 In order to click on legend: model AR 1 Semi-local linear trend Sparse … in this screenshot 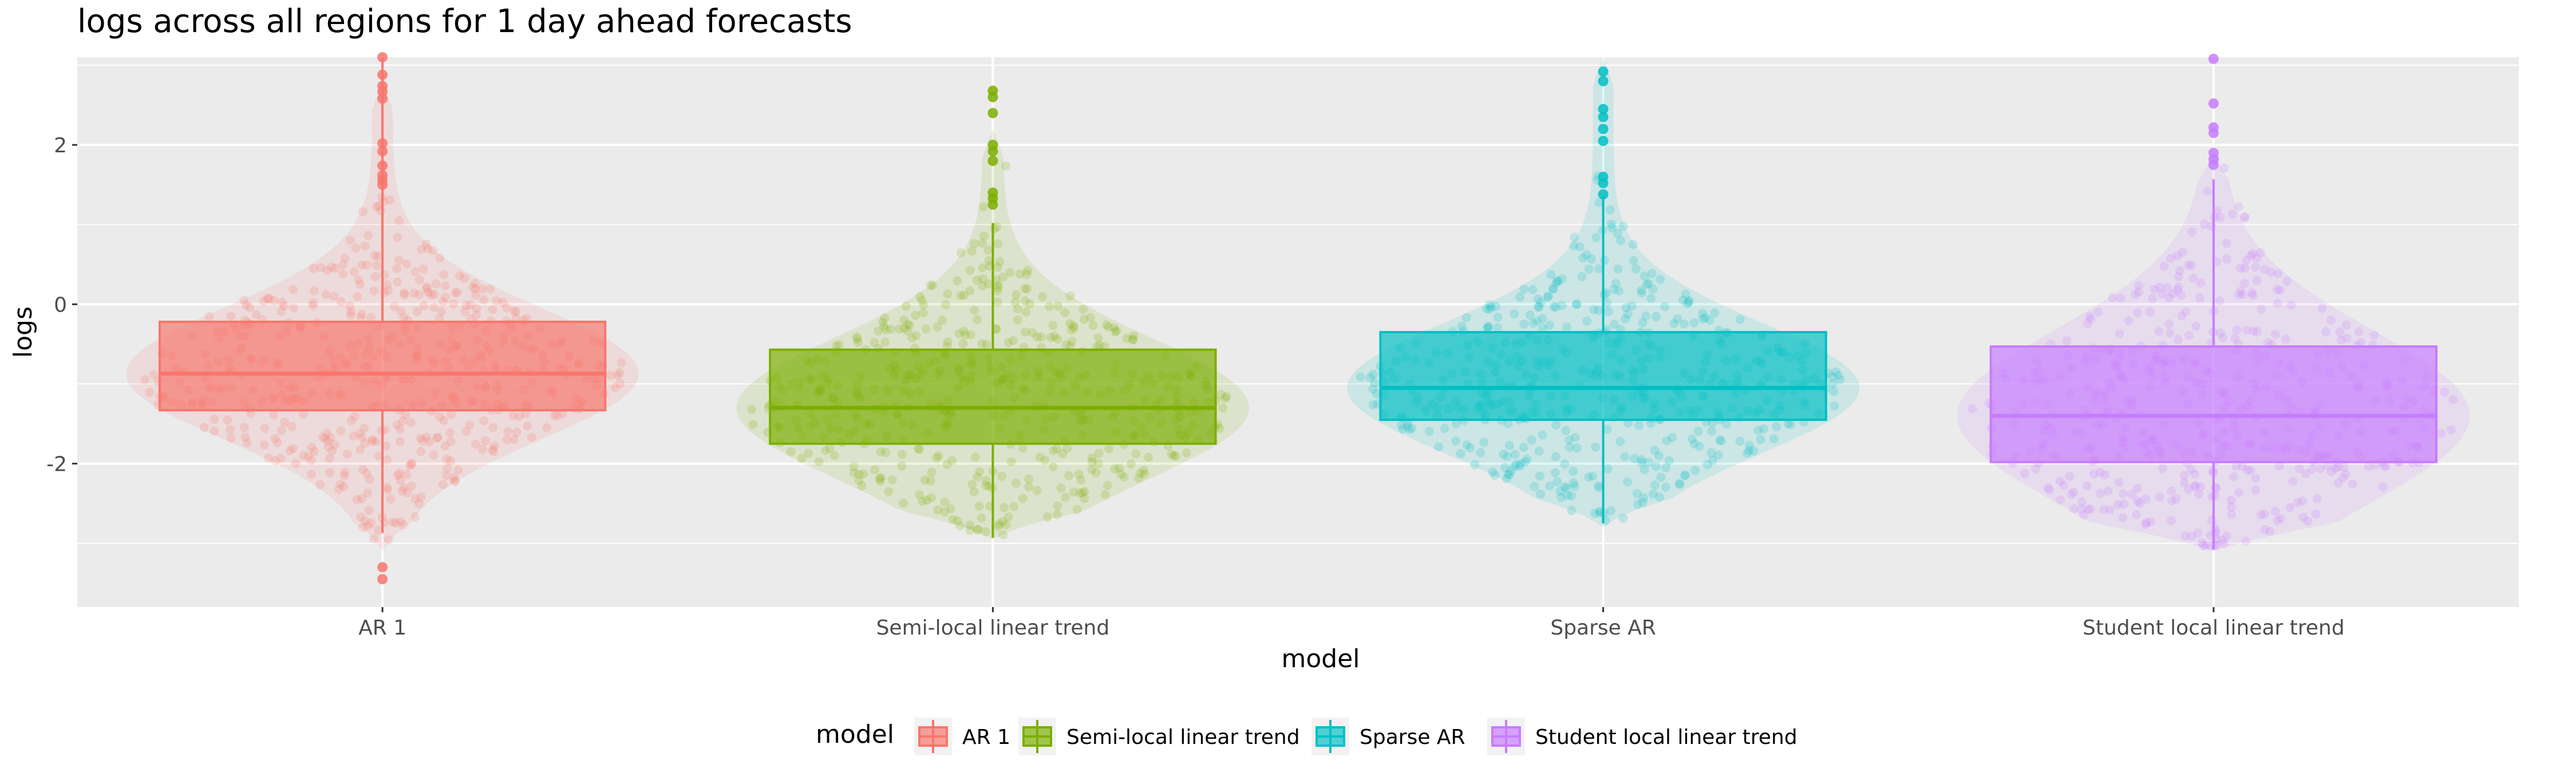, I will do `click(1306, 736)`.